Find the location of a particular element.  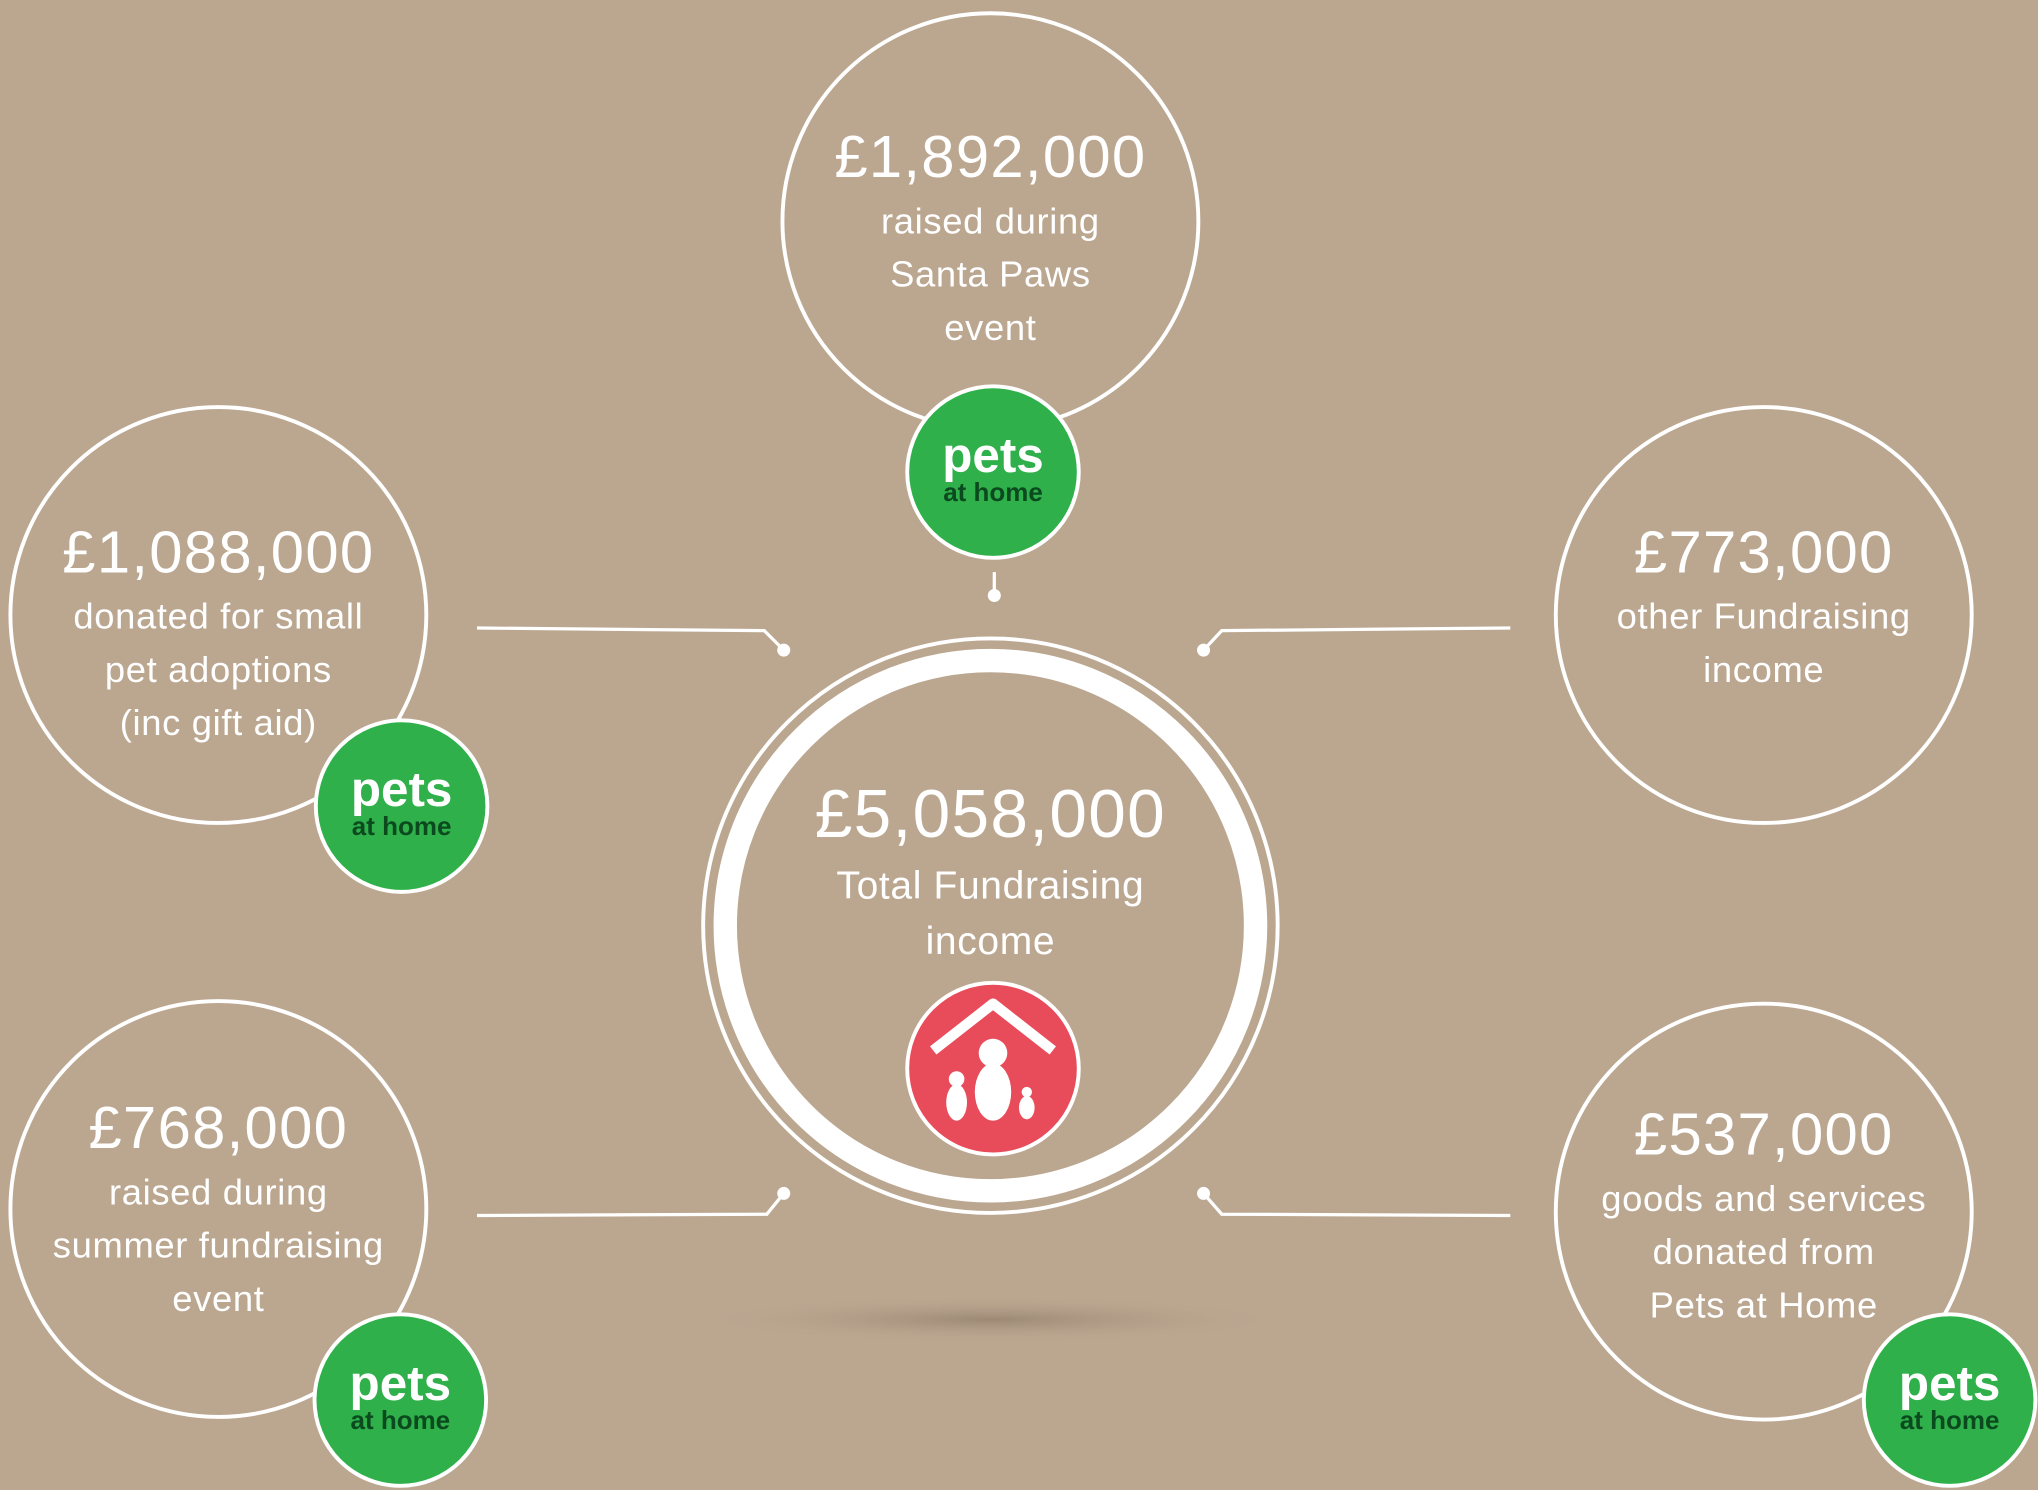

home-logo is located at coordinates (993, 1068).